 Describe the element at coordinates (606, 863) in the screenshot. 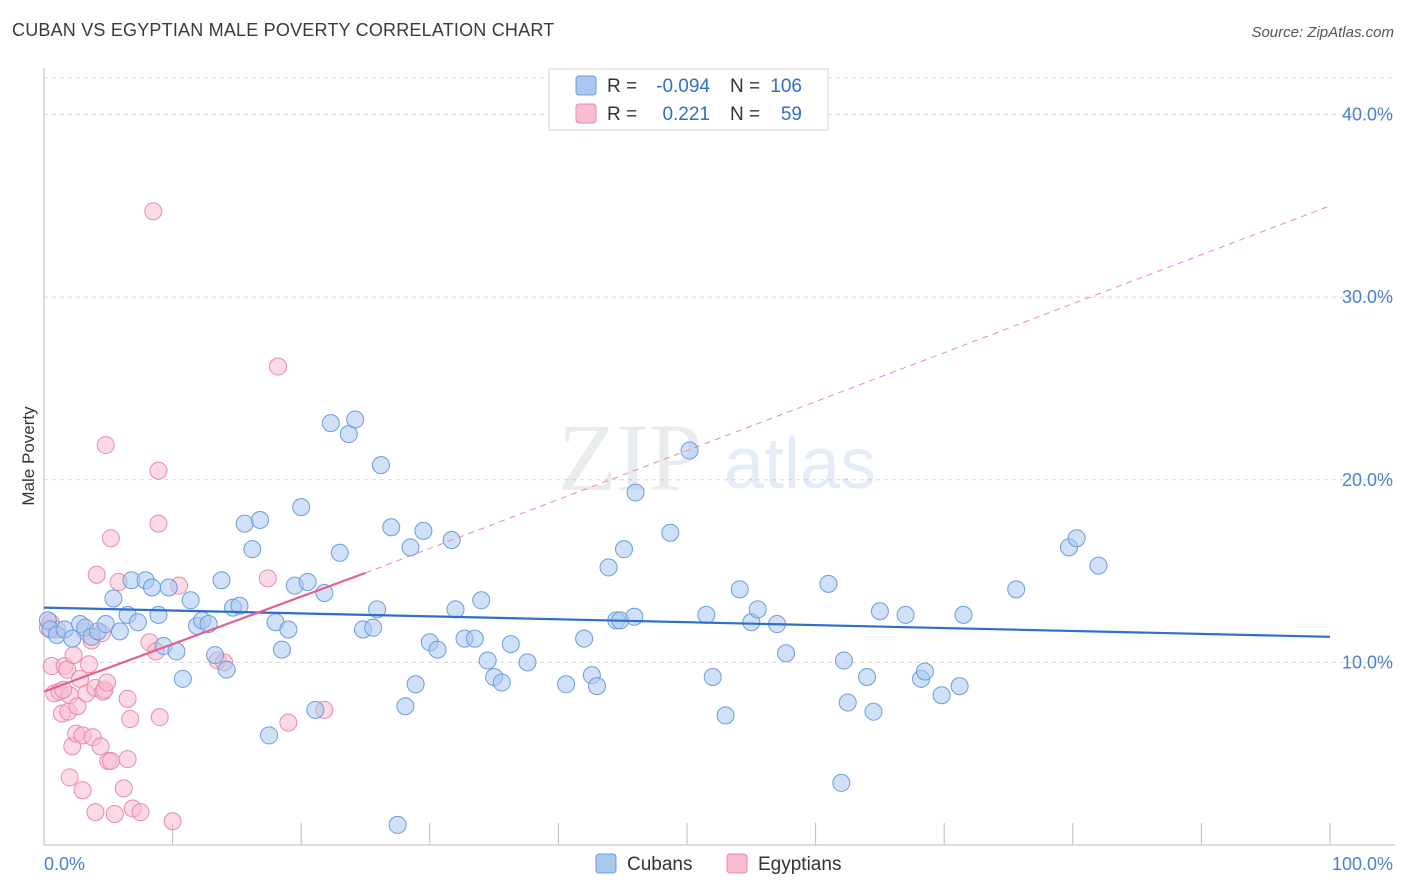

I see `legend-bottom-swatch-cubans` at that location.